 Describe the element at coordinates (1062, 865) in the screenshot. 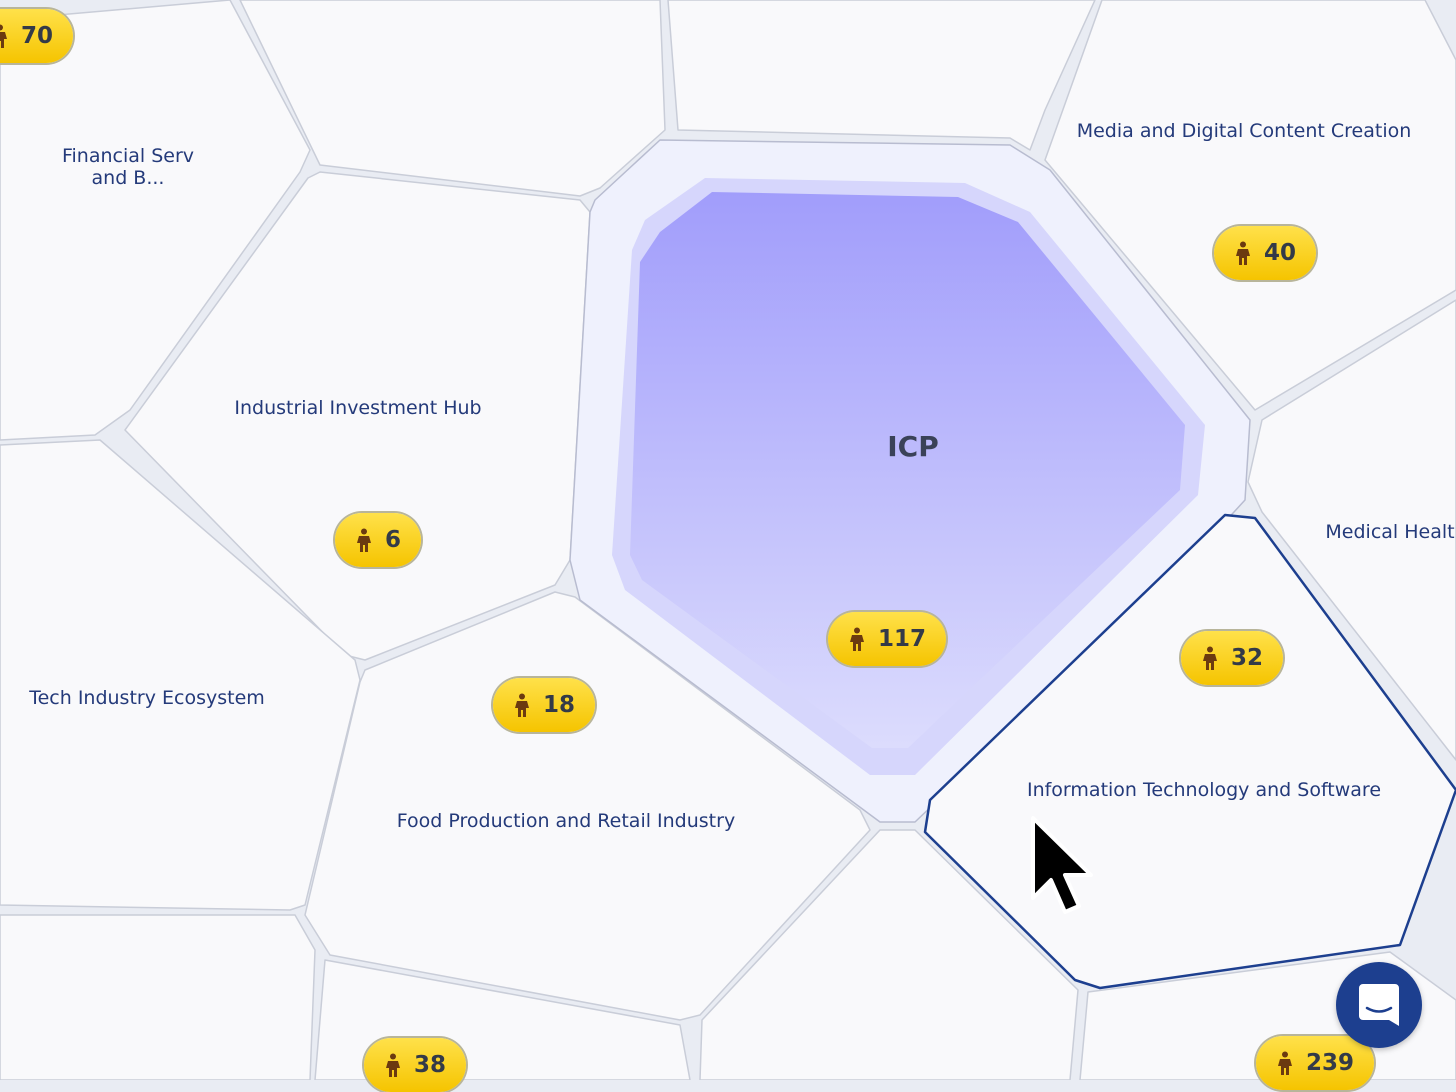

I see `cursor-arrow-icon` at that location.